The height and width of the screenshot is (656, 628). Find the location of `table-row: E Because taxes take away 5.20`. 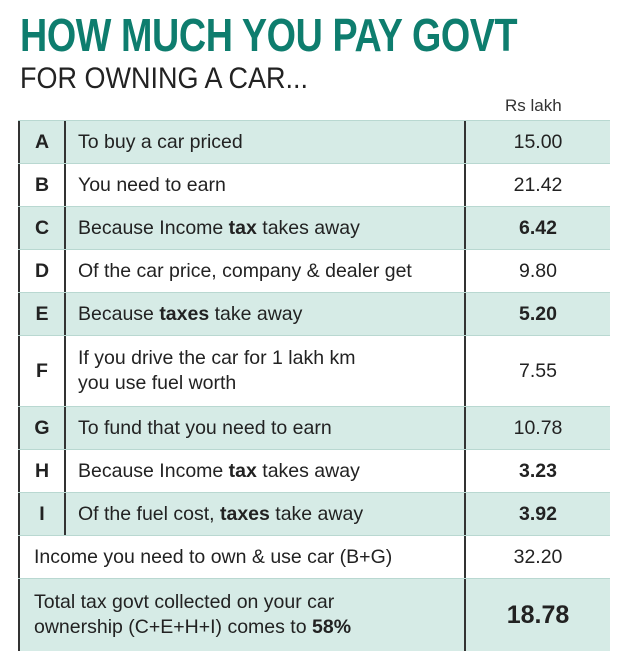

table-row: E Because taxes take away 5.20 is located at coordinates (314, 313).